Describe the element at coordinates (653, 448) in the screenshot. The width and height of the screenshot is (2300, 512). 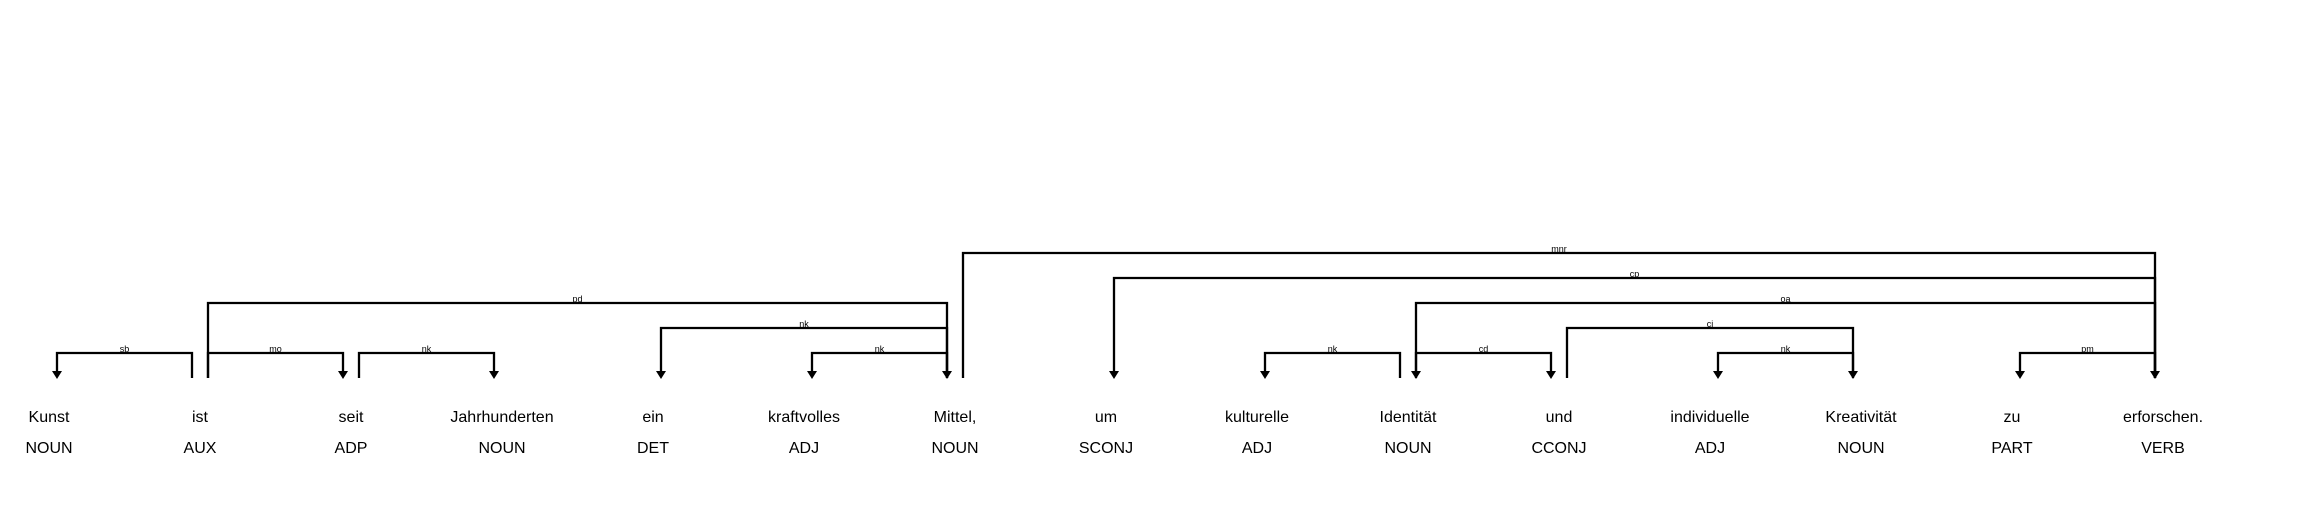
I see `token-pos-tag: DET` at that location.